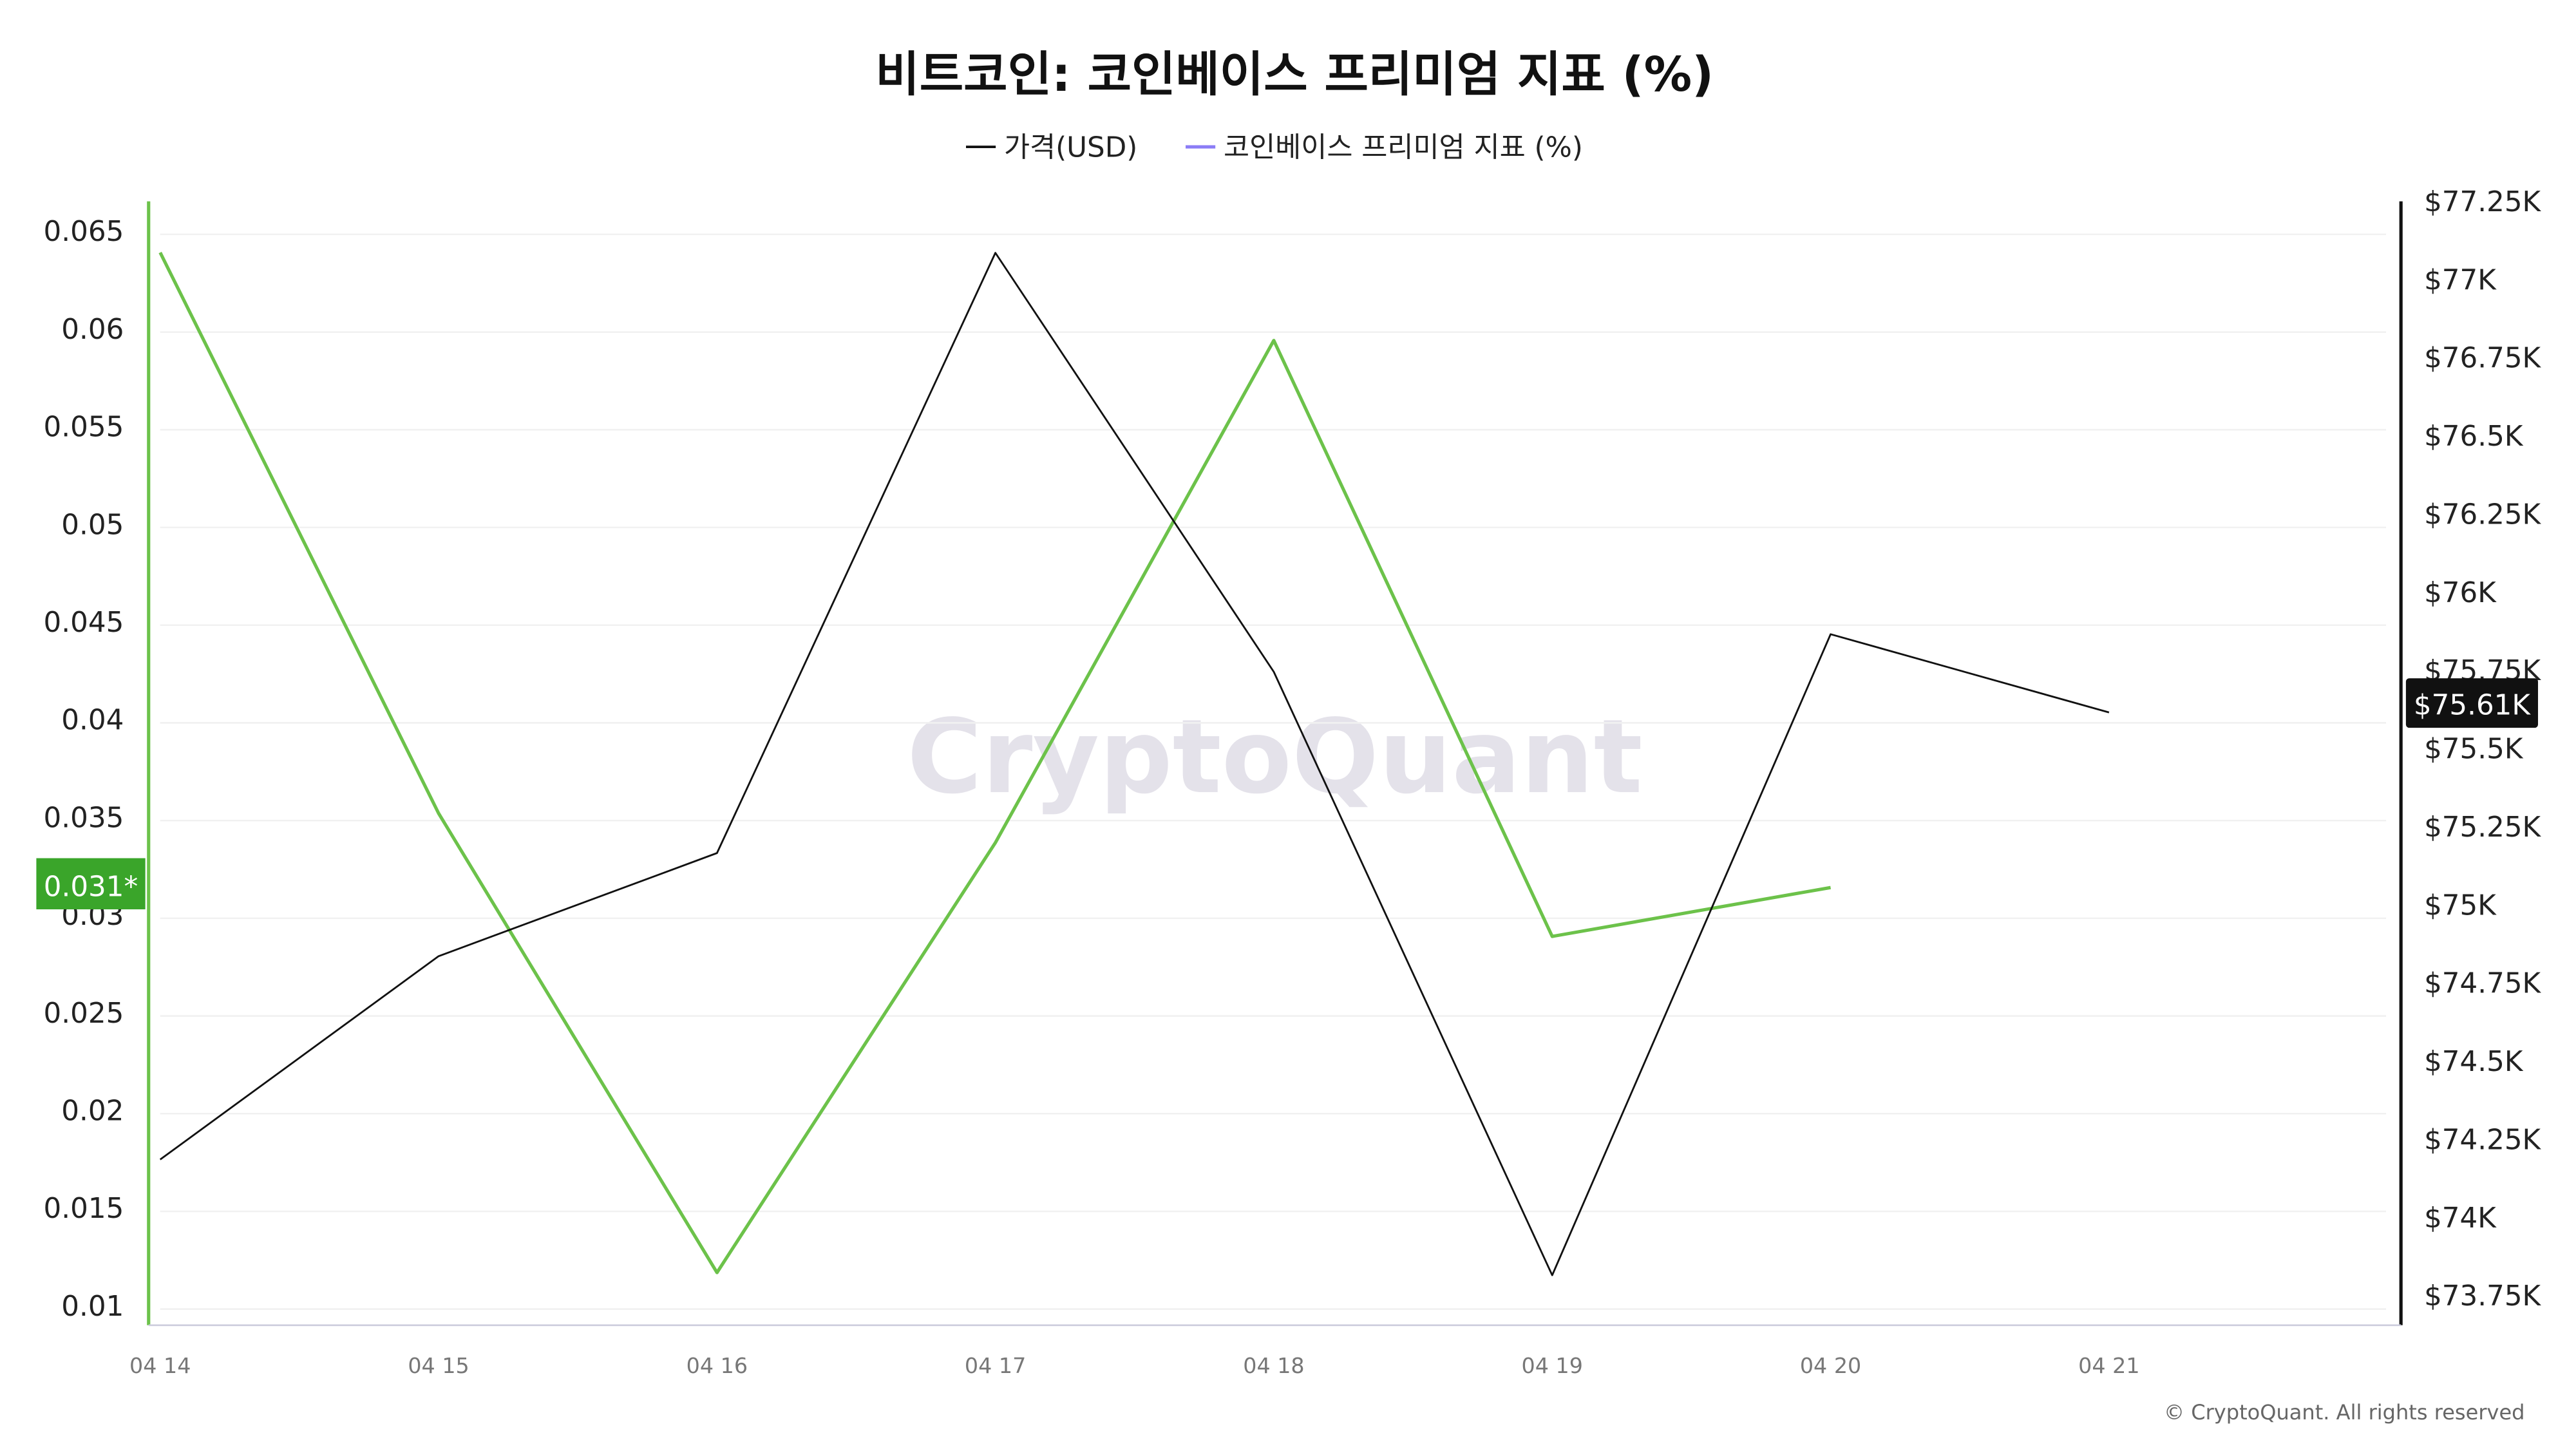 The height and width of the screenshot is (1449, 2576). I want to click on premium-last-badge: 0.031*, so click(91, 884).